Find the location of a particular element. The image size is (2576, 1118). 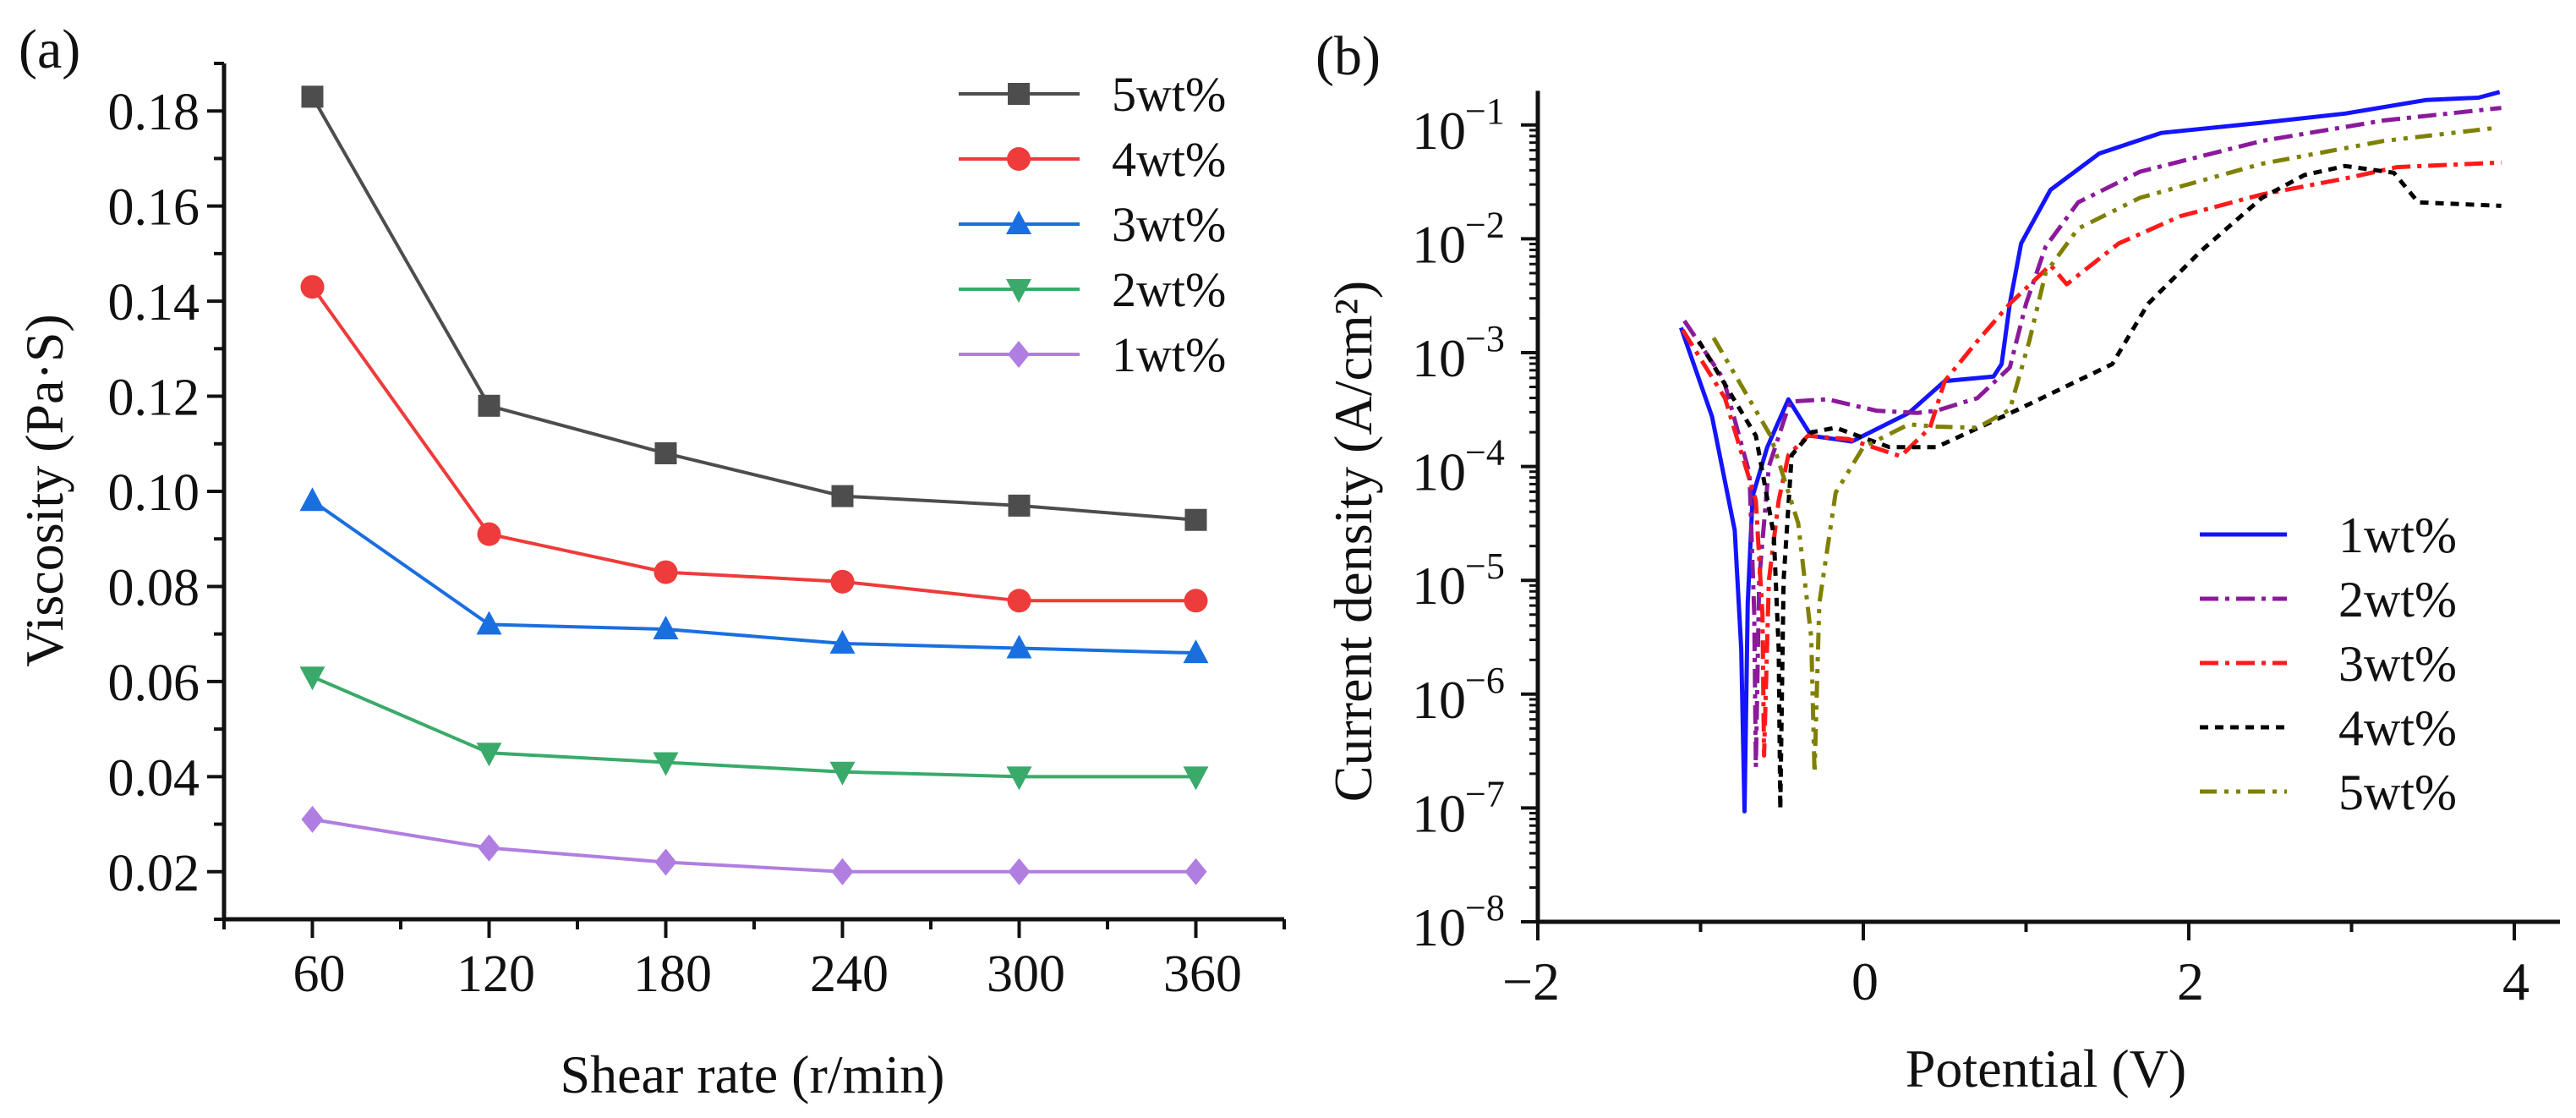

series-3wtpct is located at coordinates (754, 576).